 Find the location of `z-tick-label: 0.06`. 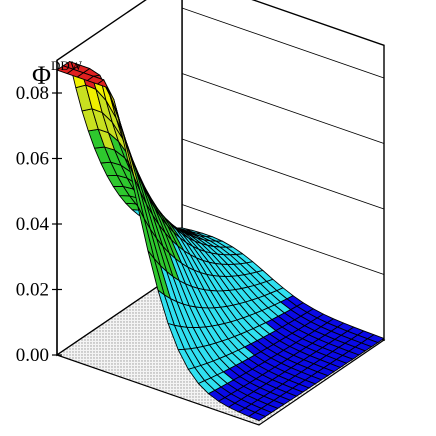

z-tick-label: 0.06 is located at coordinates (32, 159).